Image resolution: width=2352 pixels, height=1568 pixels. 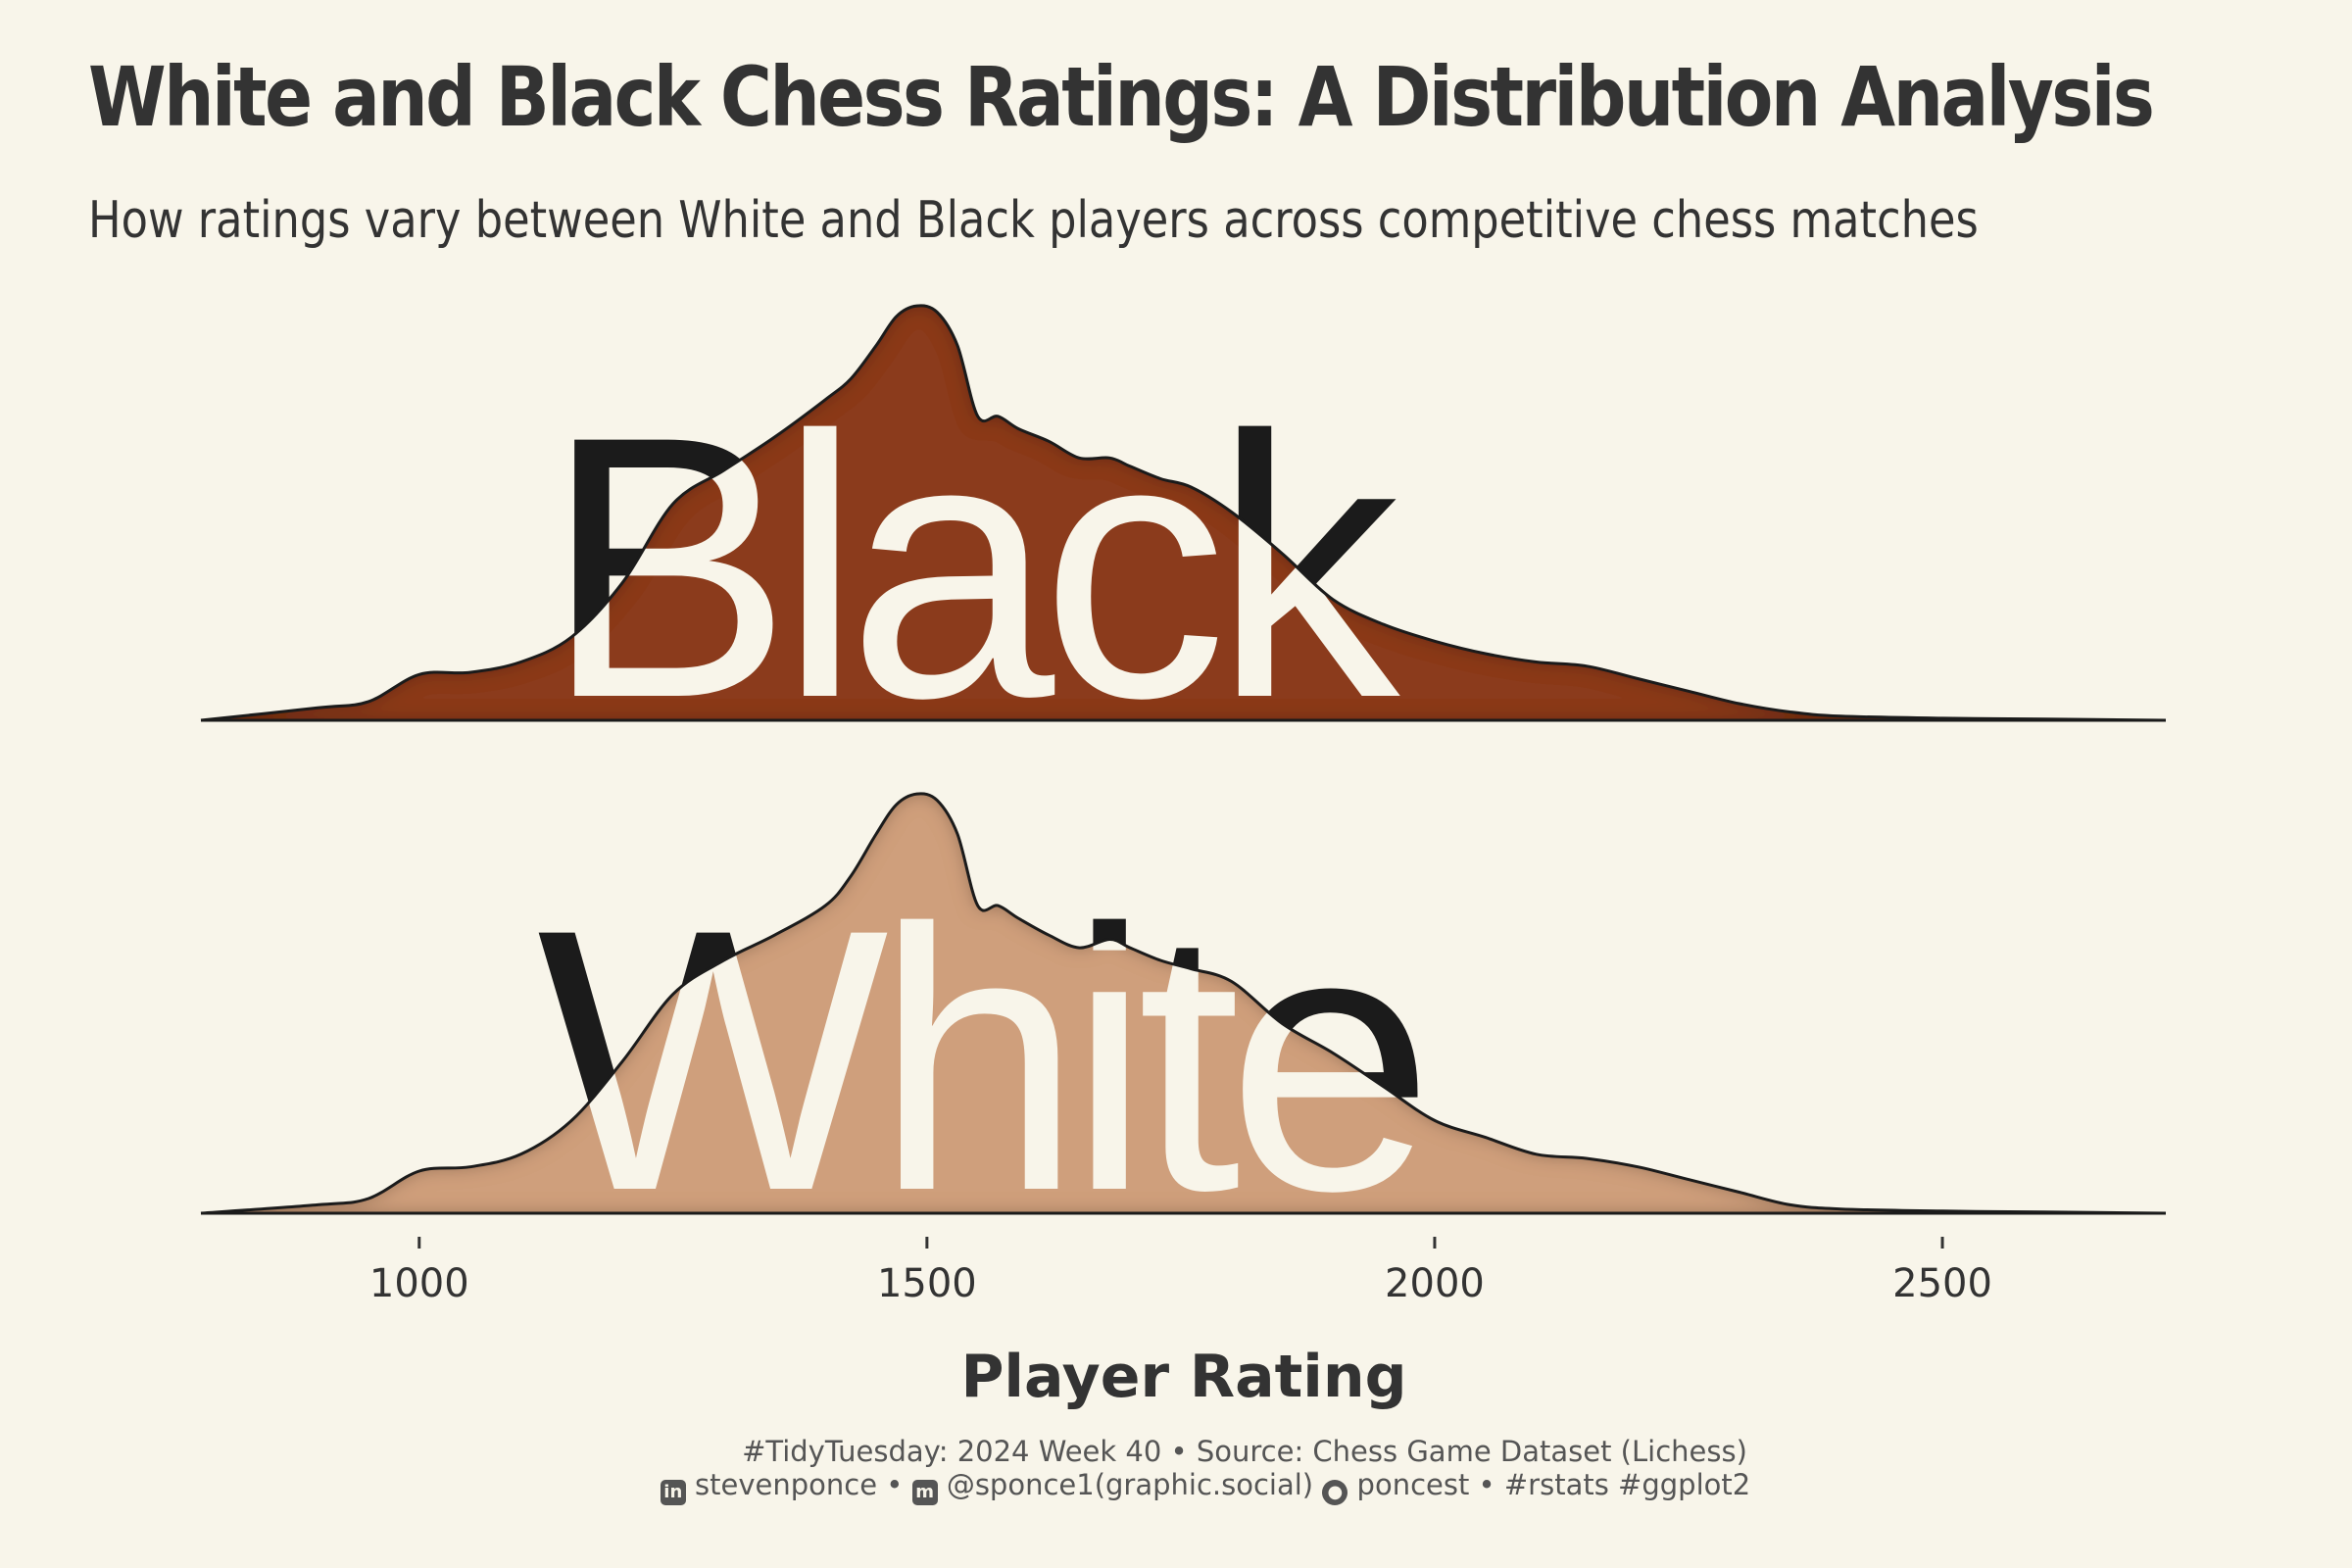 What do you see at coordinates (1130, 1484) in the screenshot?
I see `caption-mastodon: @sponce1(graphic.social)` at bounding box center [1130, 1484].